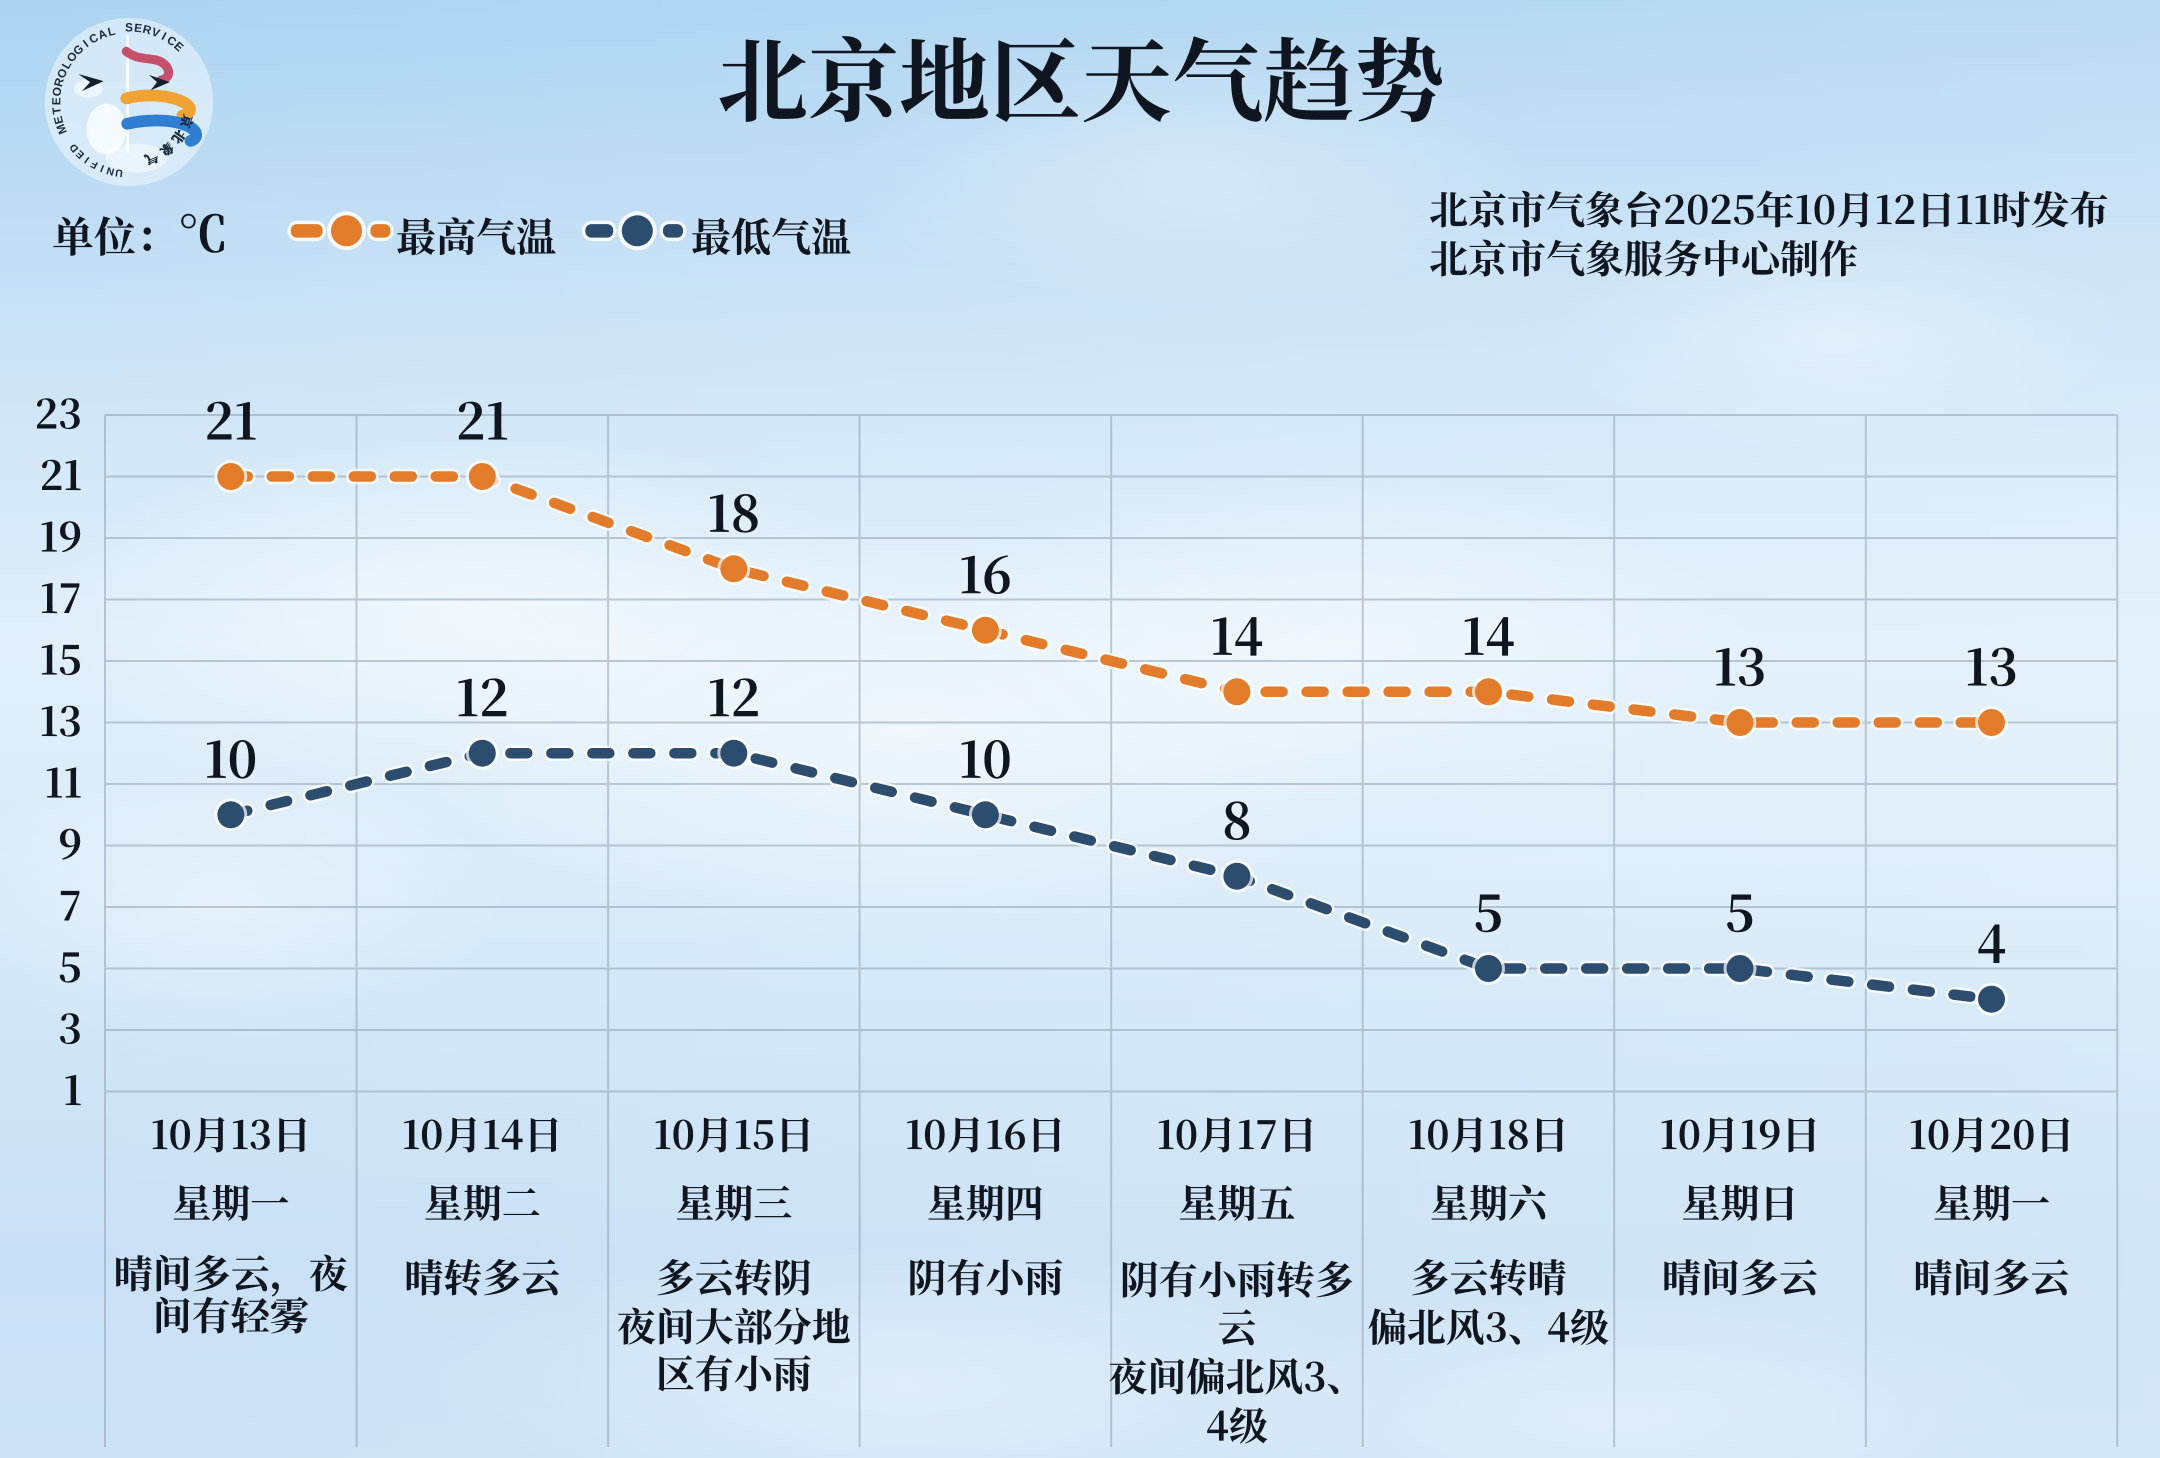  I want to click on svg-text: N, so click(111, 170).